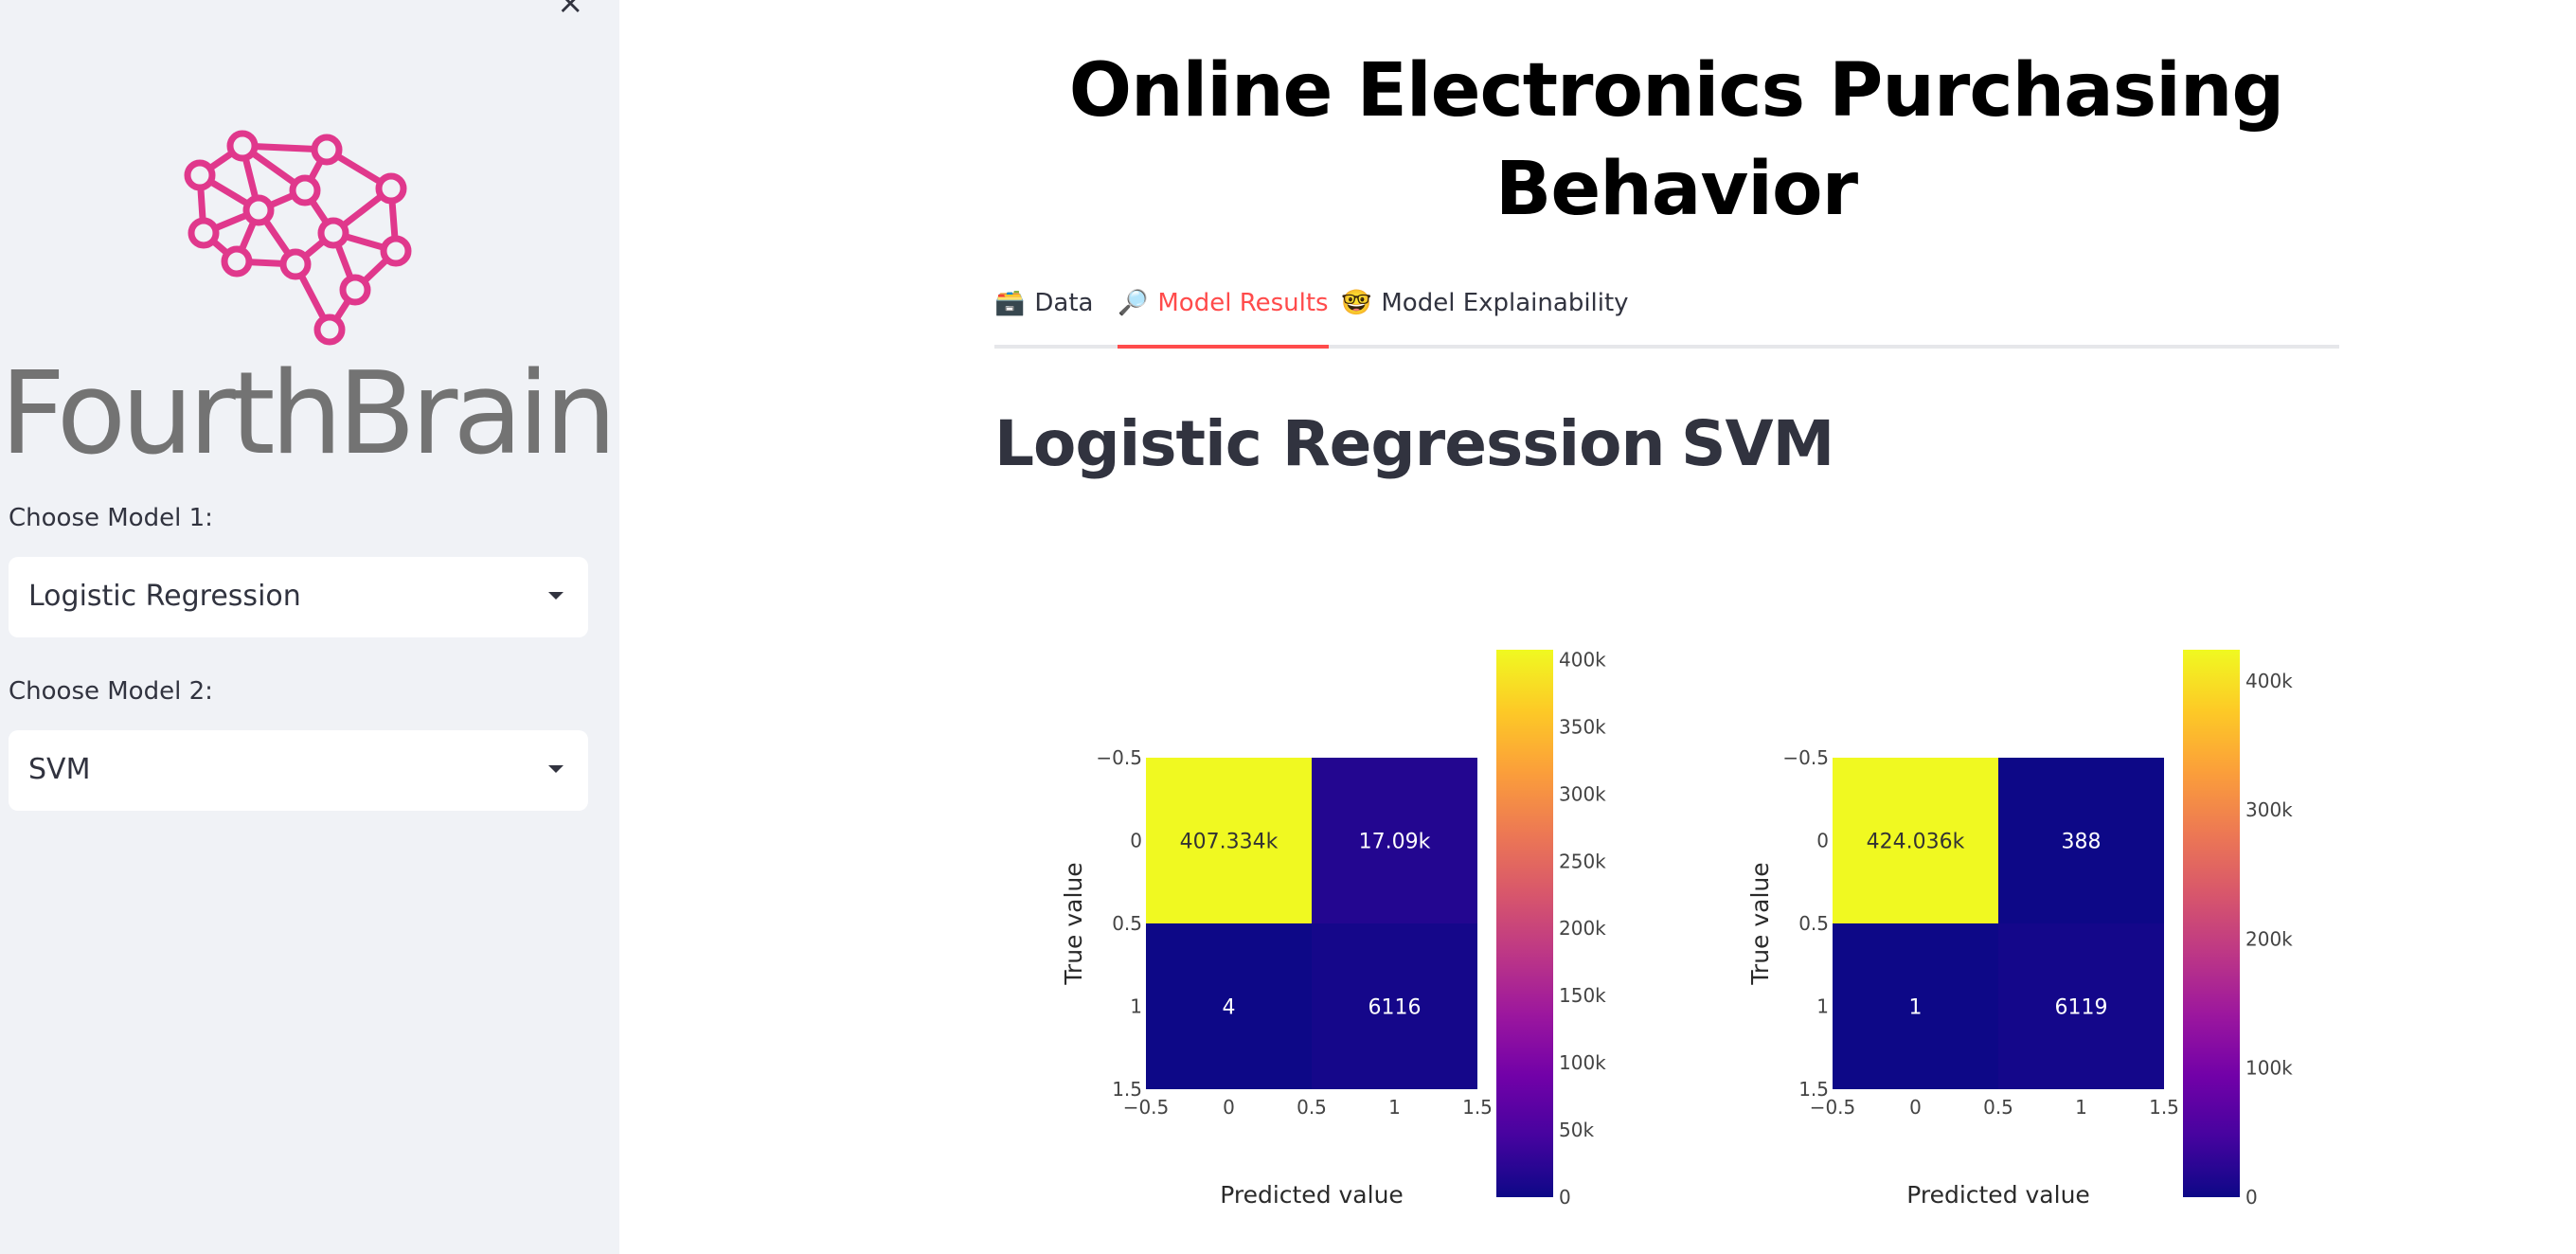 This screenshot has width=2576, height=1254. I want to click on model1-heading: Logistic Regression, so click(1329, 444).